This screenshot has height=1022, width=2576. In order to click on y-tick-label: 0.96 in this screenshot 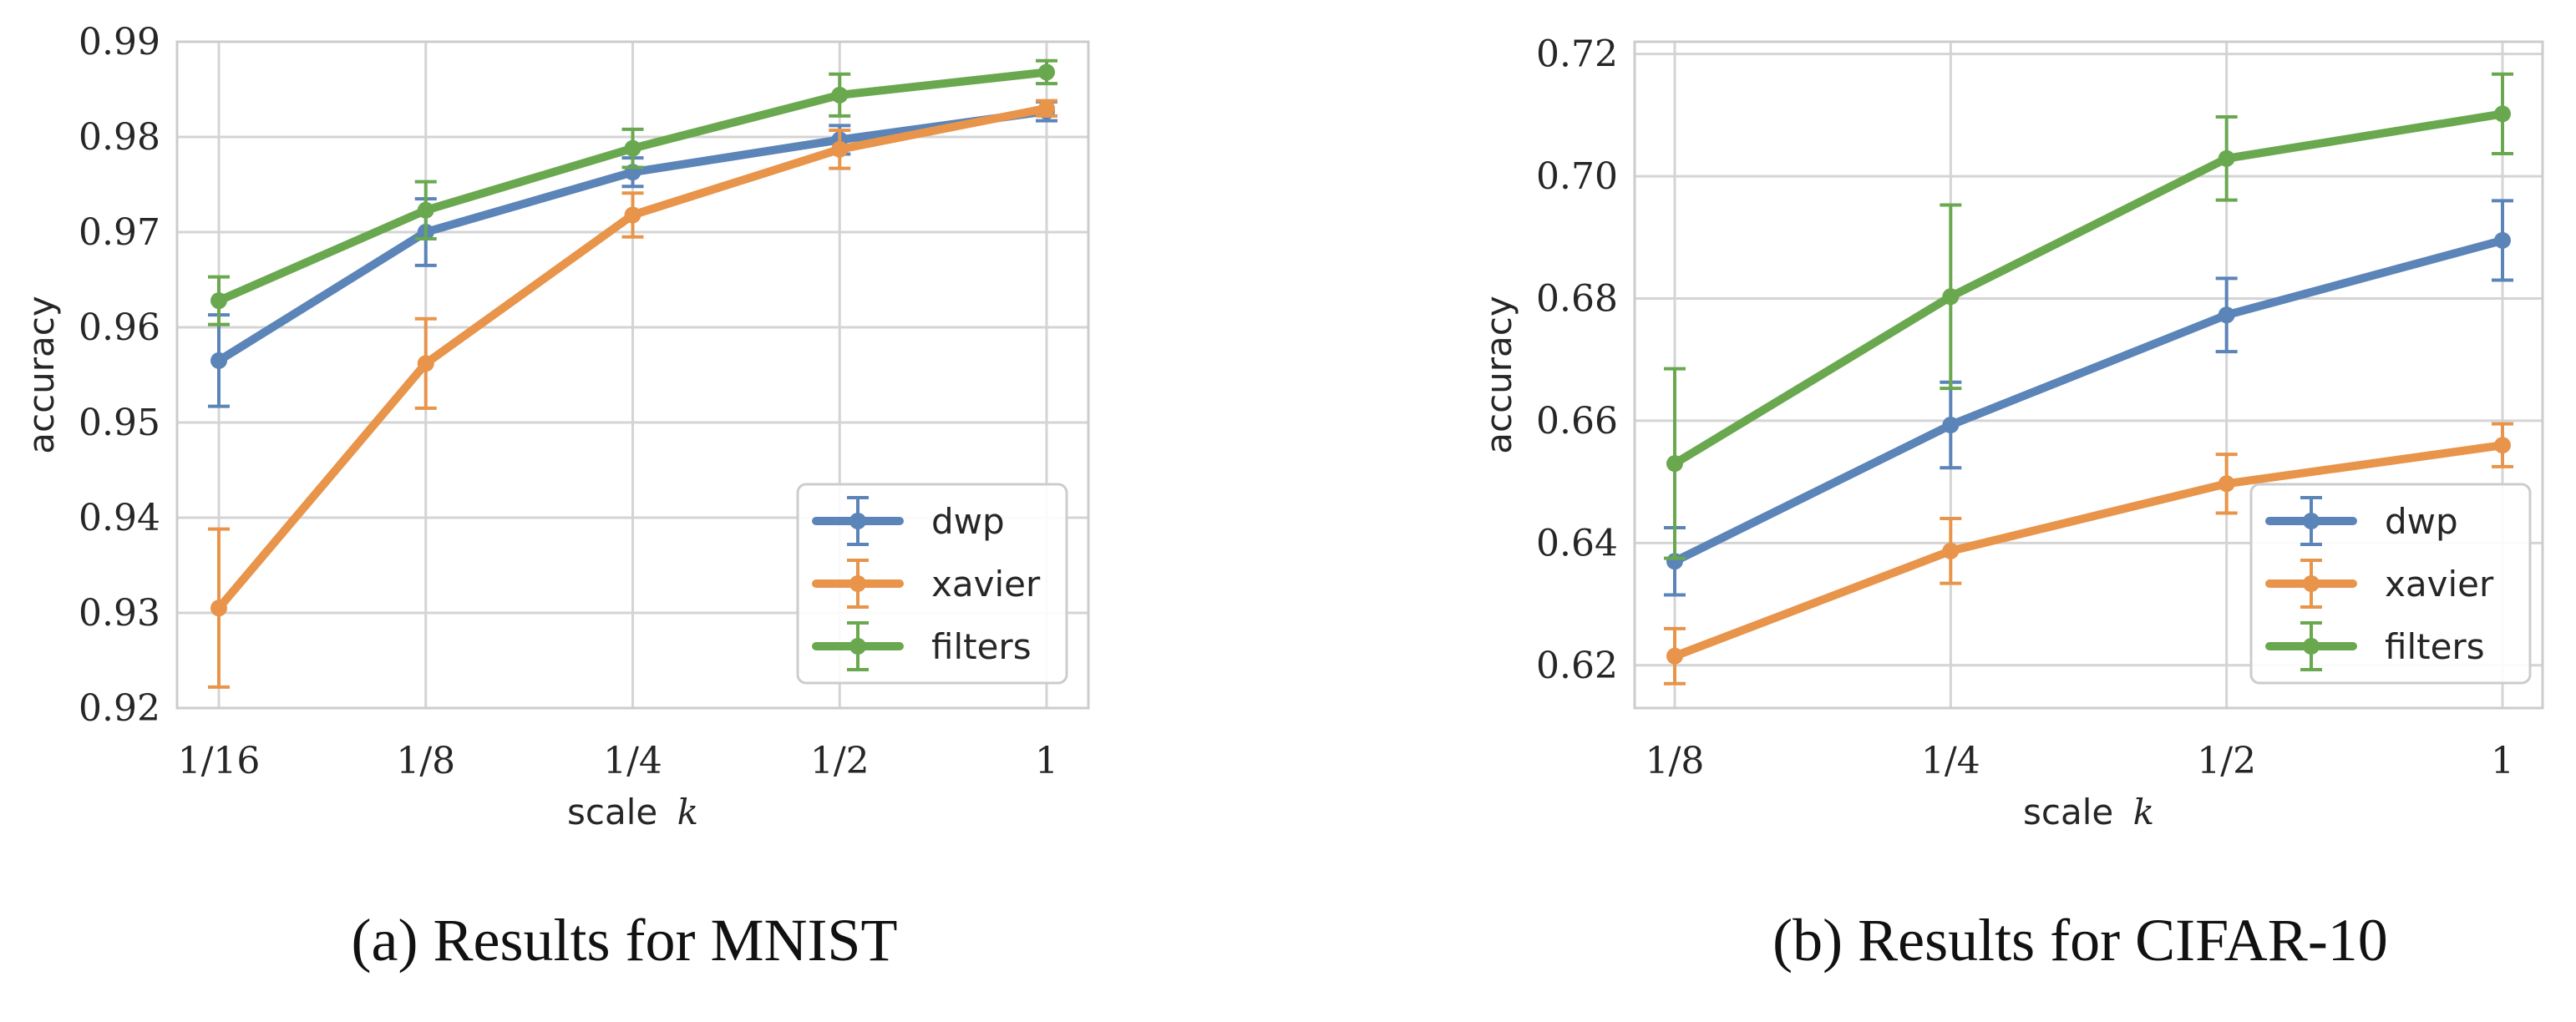, I will do `click(119, 327)`.